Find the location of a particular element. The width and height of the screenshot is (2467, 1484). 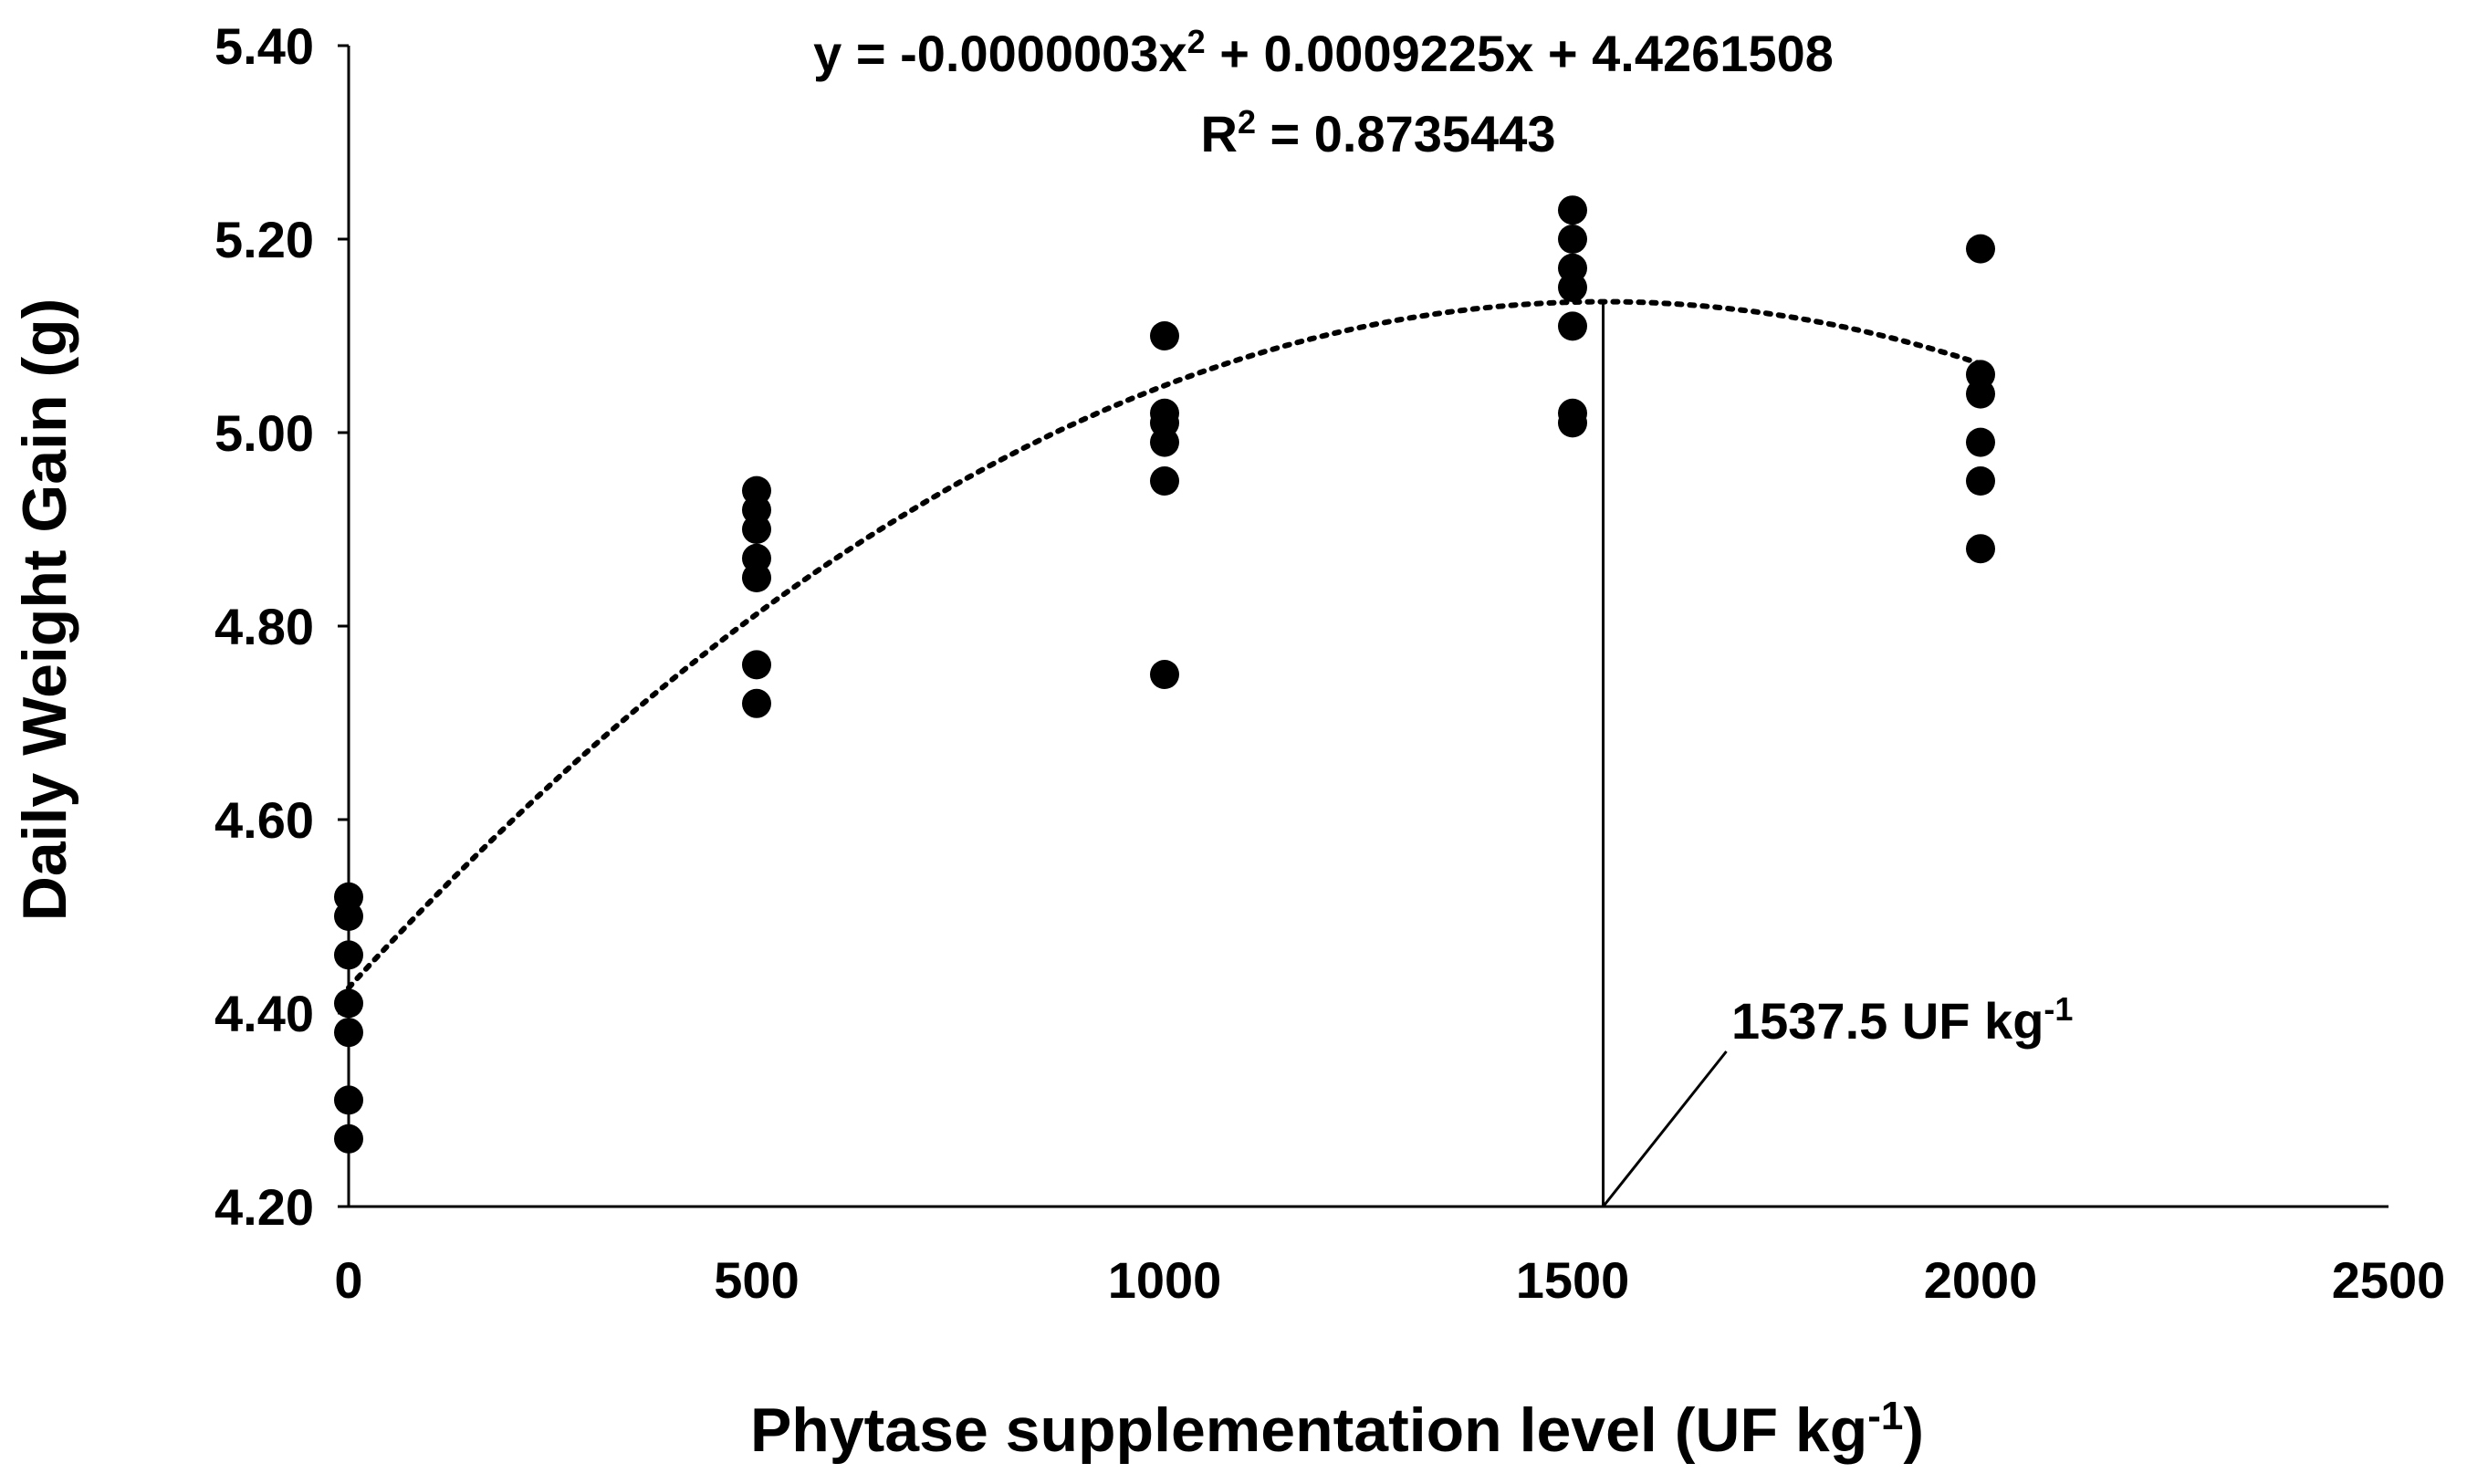

x-tick-label: 2000 is located at coordinates (1981, 1280).